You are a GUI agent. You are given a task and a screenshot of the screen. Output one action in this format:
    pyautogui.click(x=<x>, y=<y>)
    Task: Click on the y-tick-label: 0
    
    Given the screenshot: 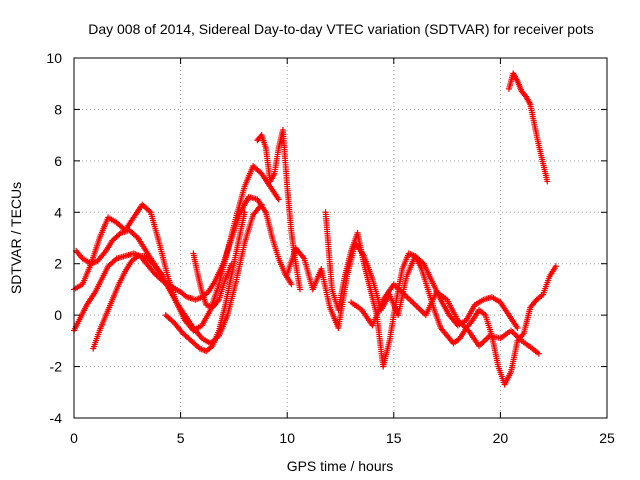 What is the action you would take?
    pyautogui.click(x=58, y=315)
    